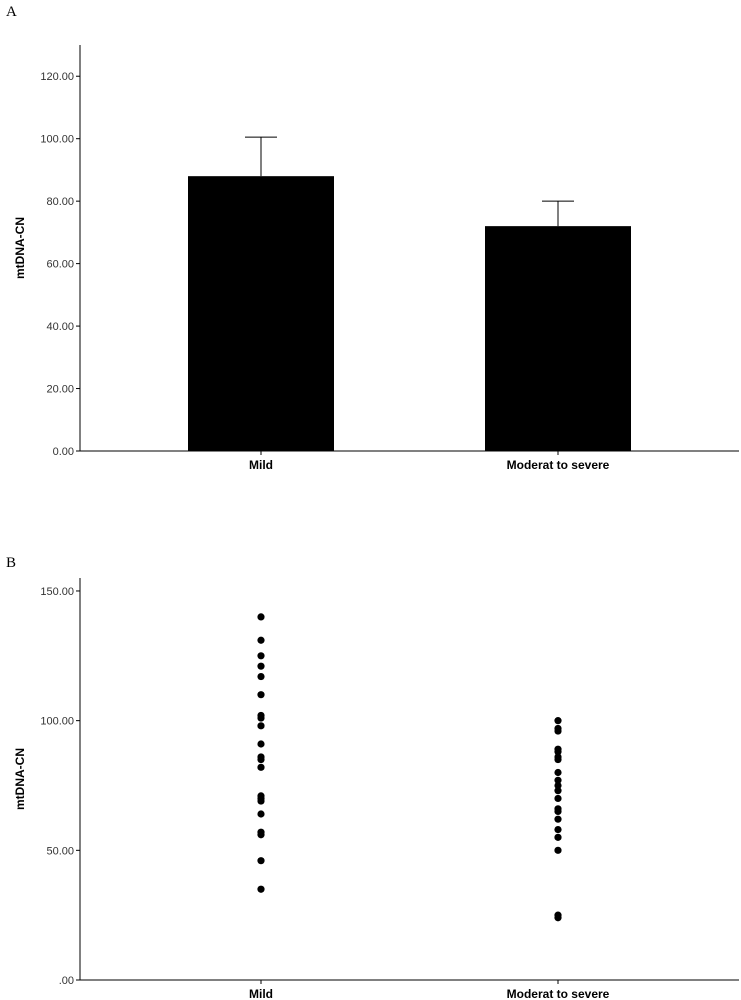 This screenshot has width=741, height=1000. What do you see at coordinates (60, 265) in the screenshot?
I see `panel-a-y-tick-label: 60.00` at bounding box center [60, 265].